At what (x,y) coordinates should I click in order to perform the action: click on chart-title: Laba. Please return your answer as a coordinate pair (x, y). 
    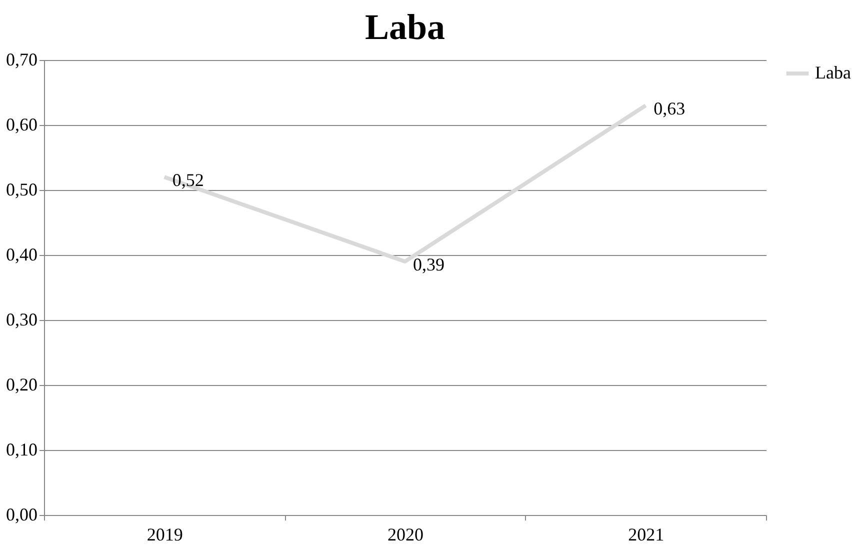
    Looking at the image, I should click on (405, 27).